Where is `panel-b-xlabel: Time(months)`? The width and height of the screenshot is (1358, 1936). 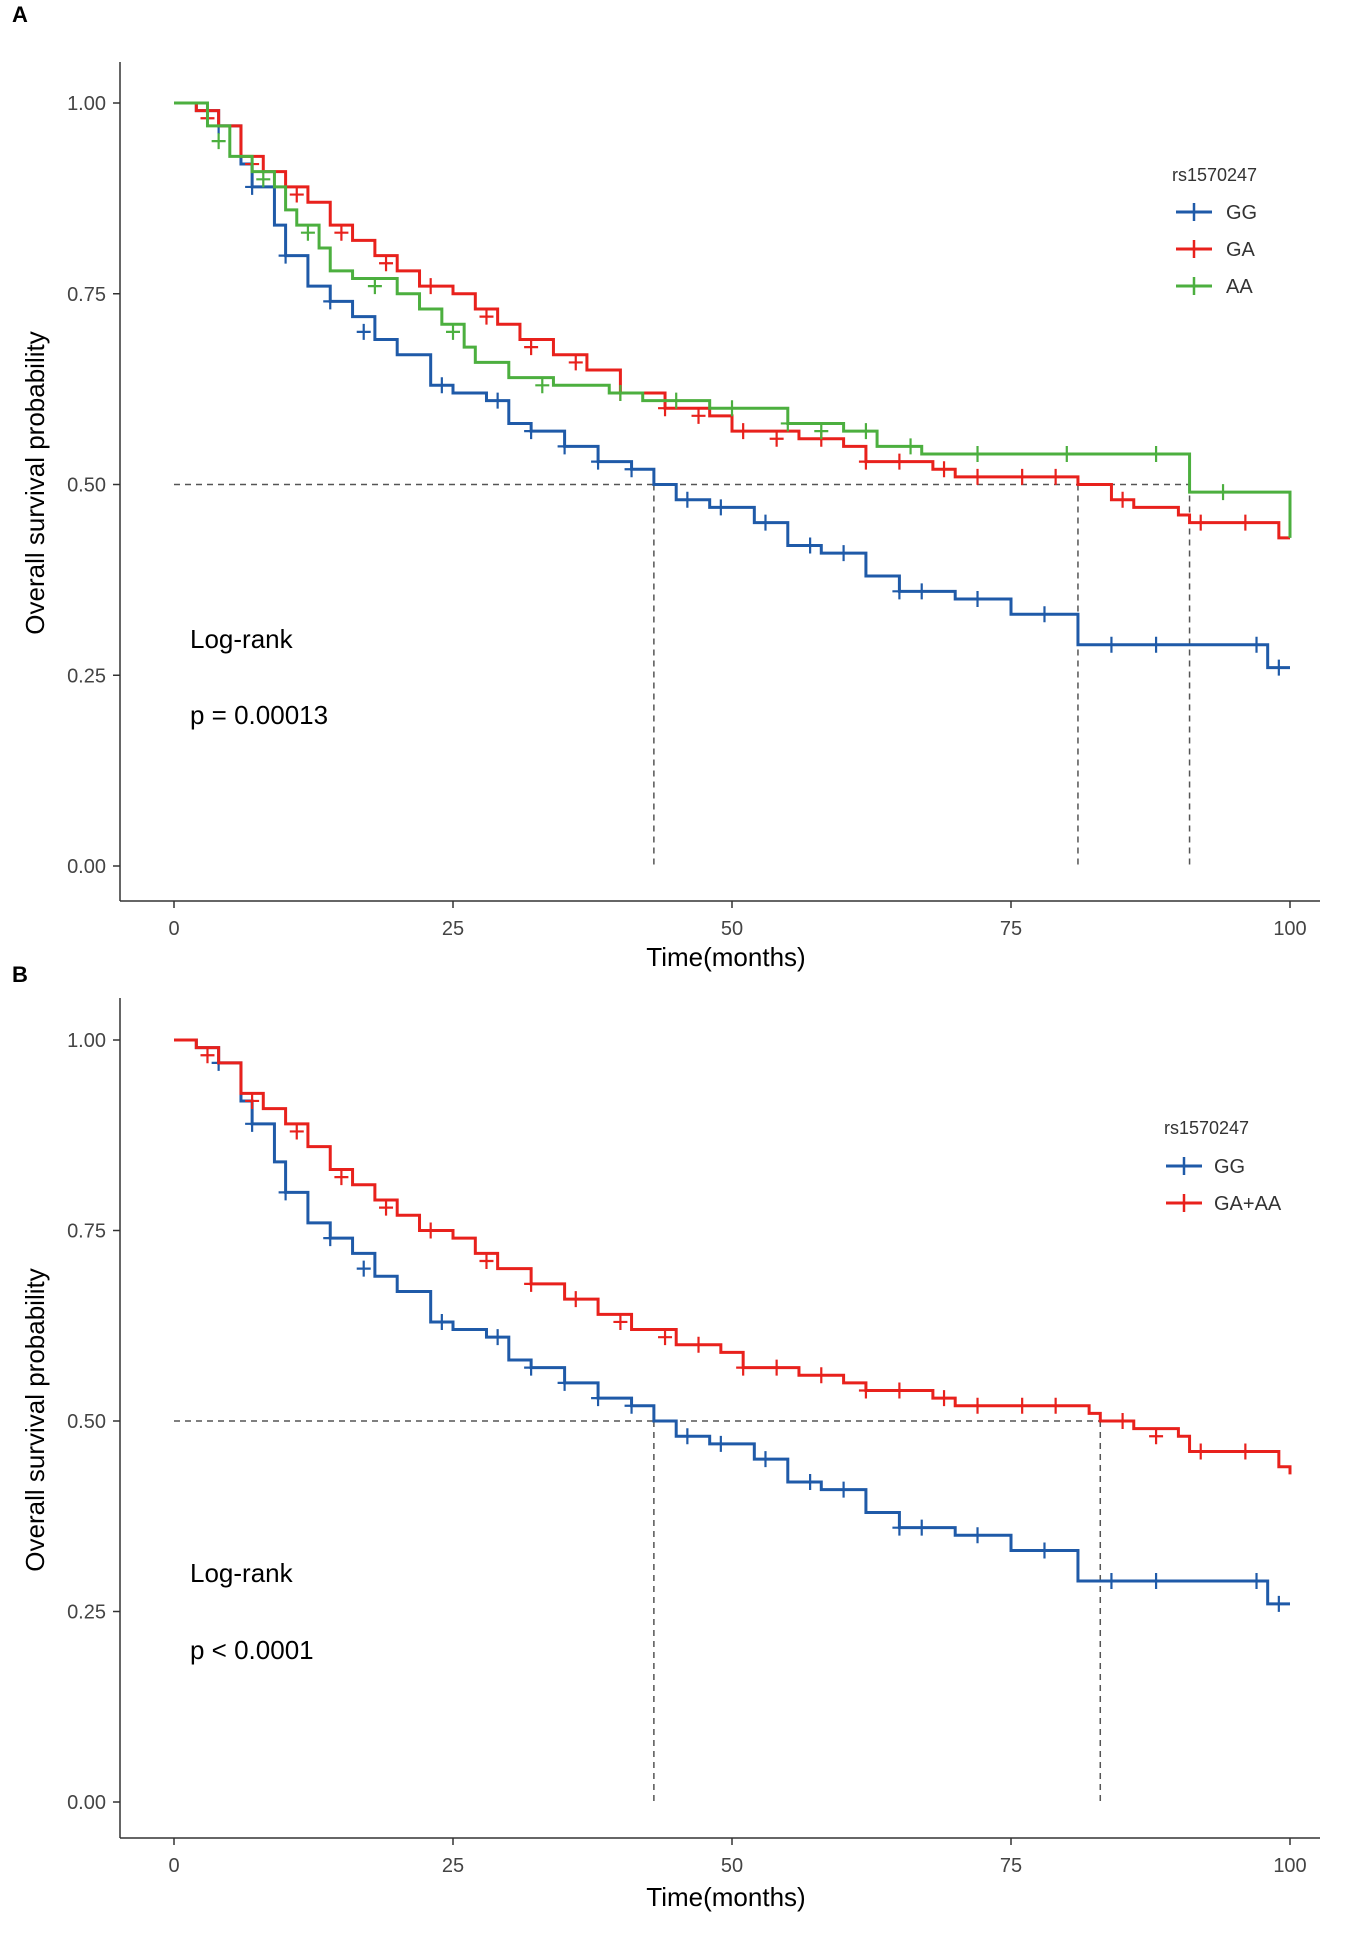
panel-b-xlabel: Time(months) is located at coordinates (725, 1897).